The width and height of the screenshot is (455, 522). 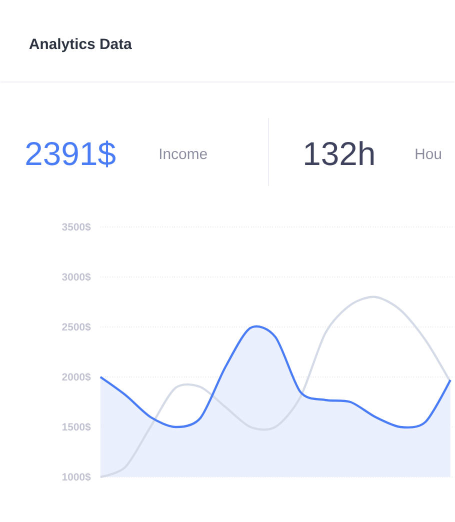 What do you see at coordinates (76, 327) in the screenshot?
I see `y-tick-label: 2500$` at bounding box center [76, 327].